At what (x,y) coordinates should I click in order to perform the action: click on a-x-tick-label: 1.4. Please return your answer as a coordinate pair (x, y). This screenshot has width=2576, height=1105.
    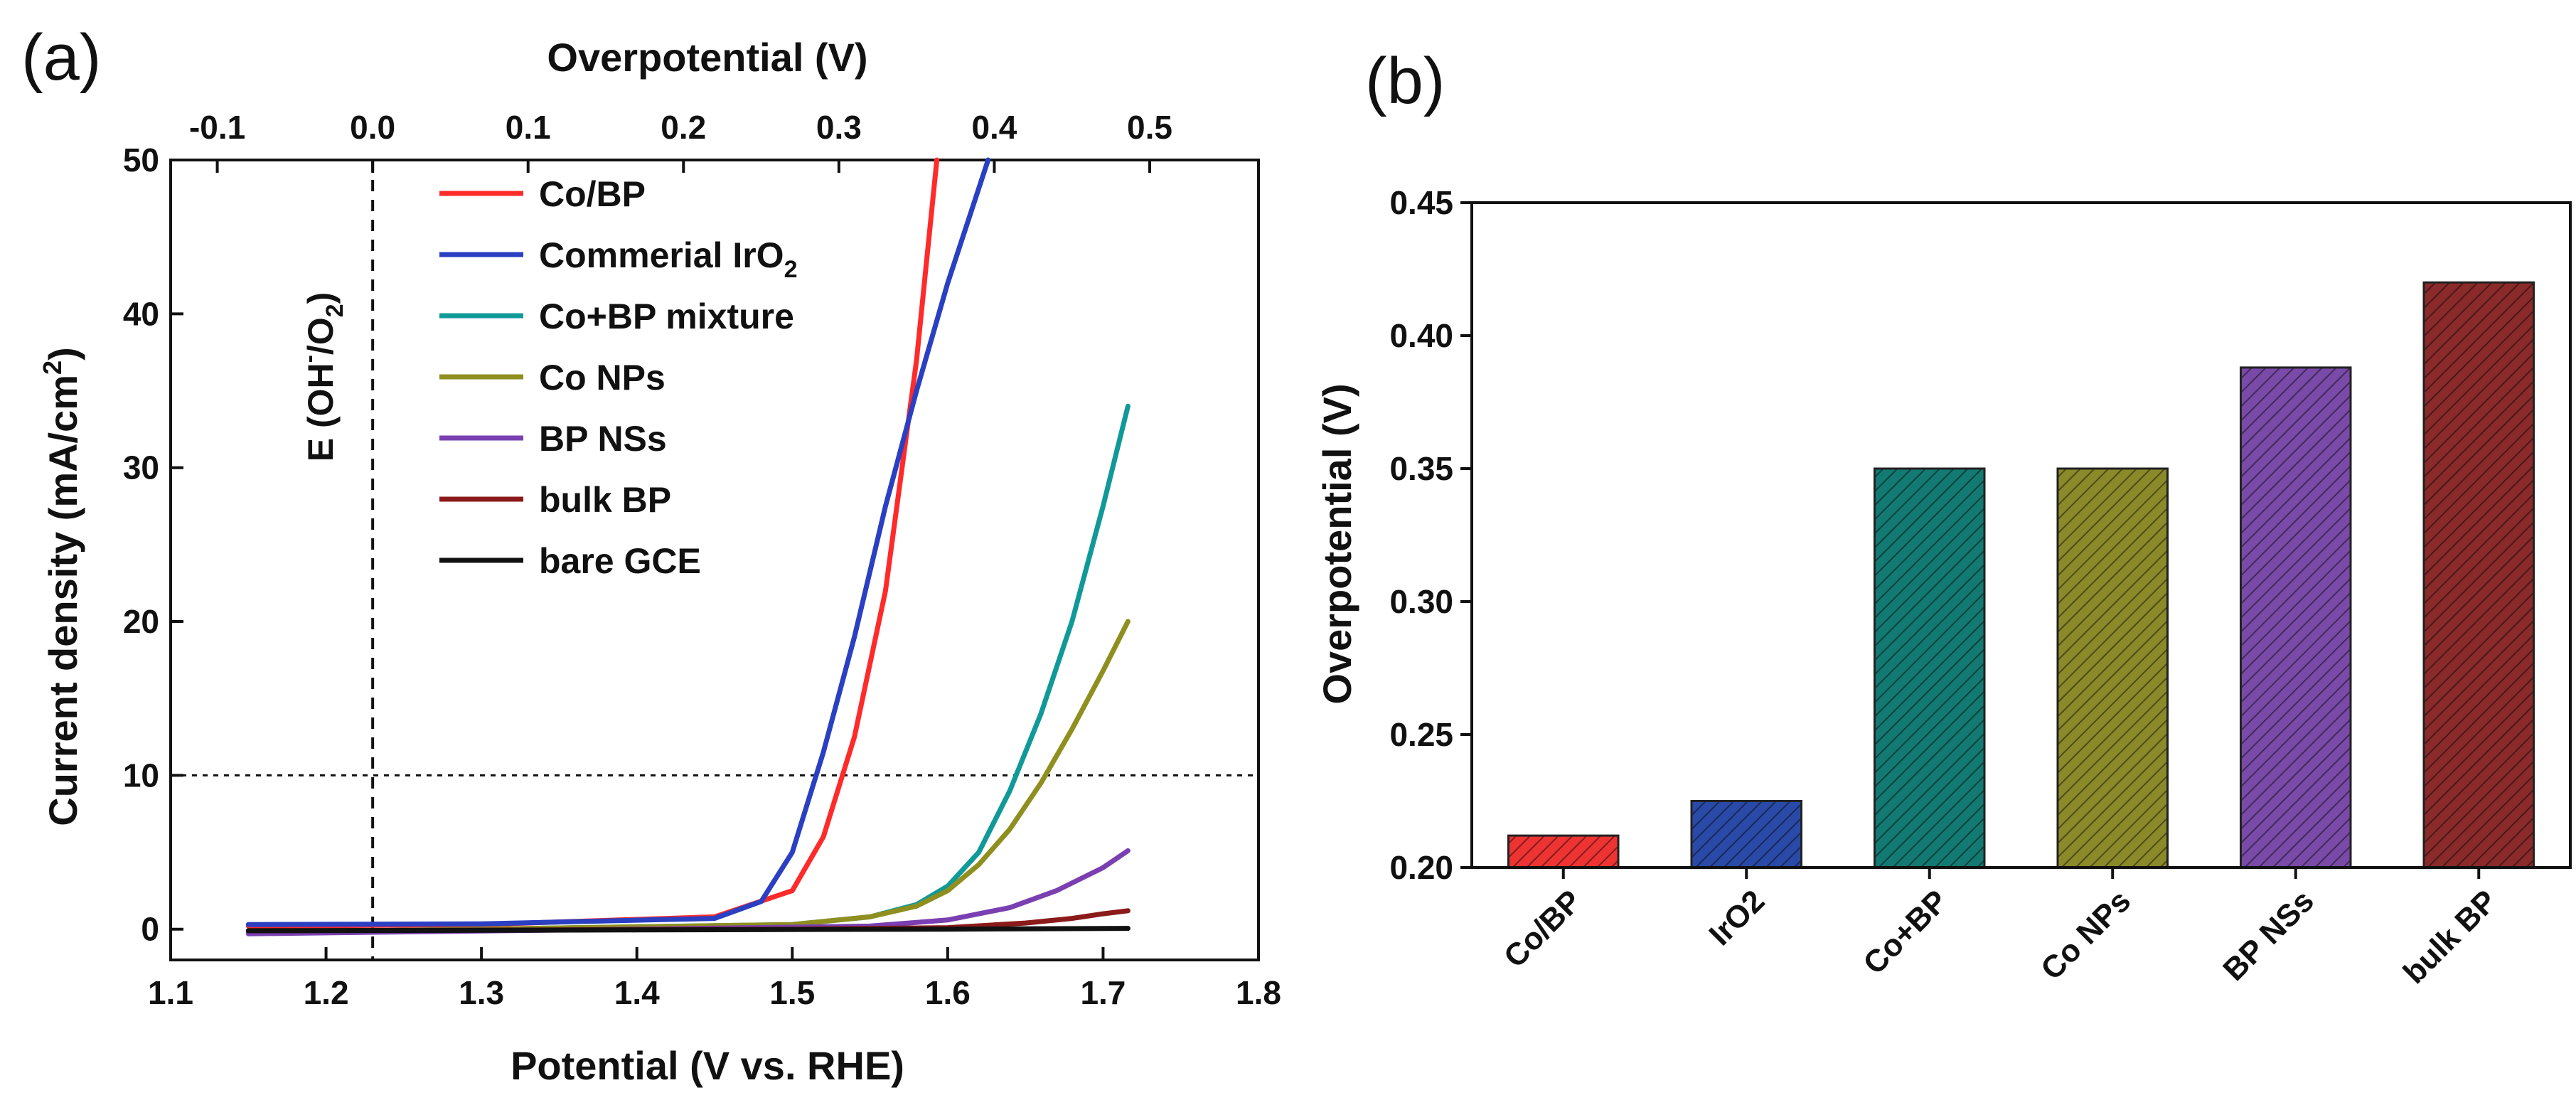
    Looking at the image, I should click on (637, 992).